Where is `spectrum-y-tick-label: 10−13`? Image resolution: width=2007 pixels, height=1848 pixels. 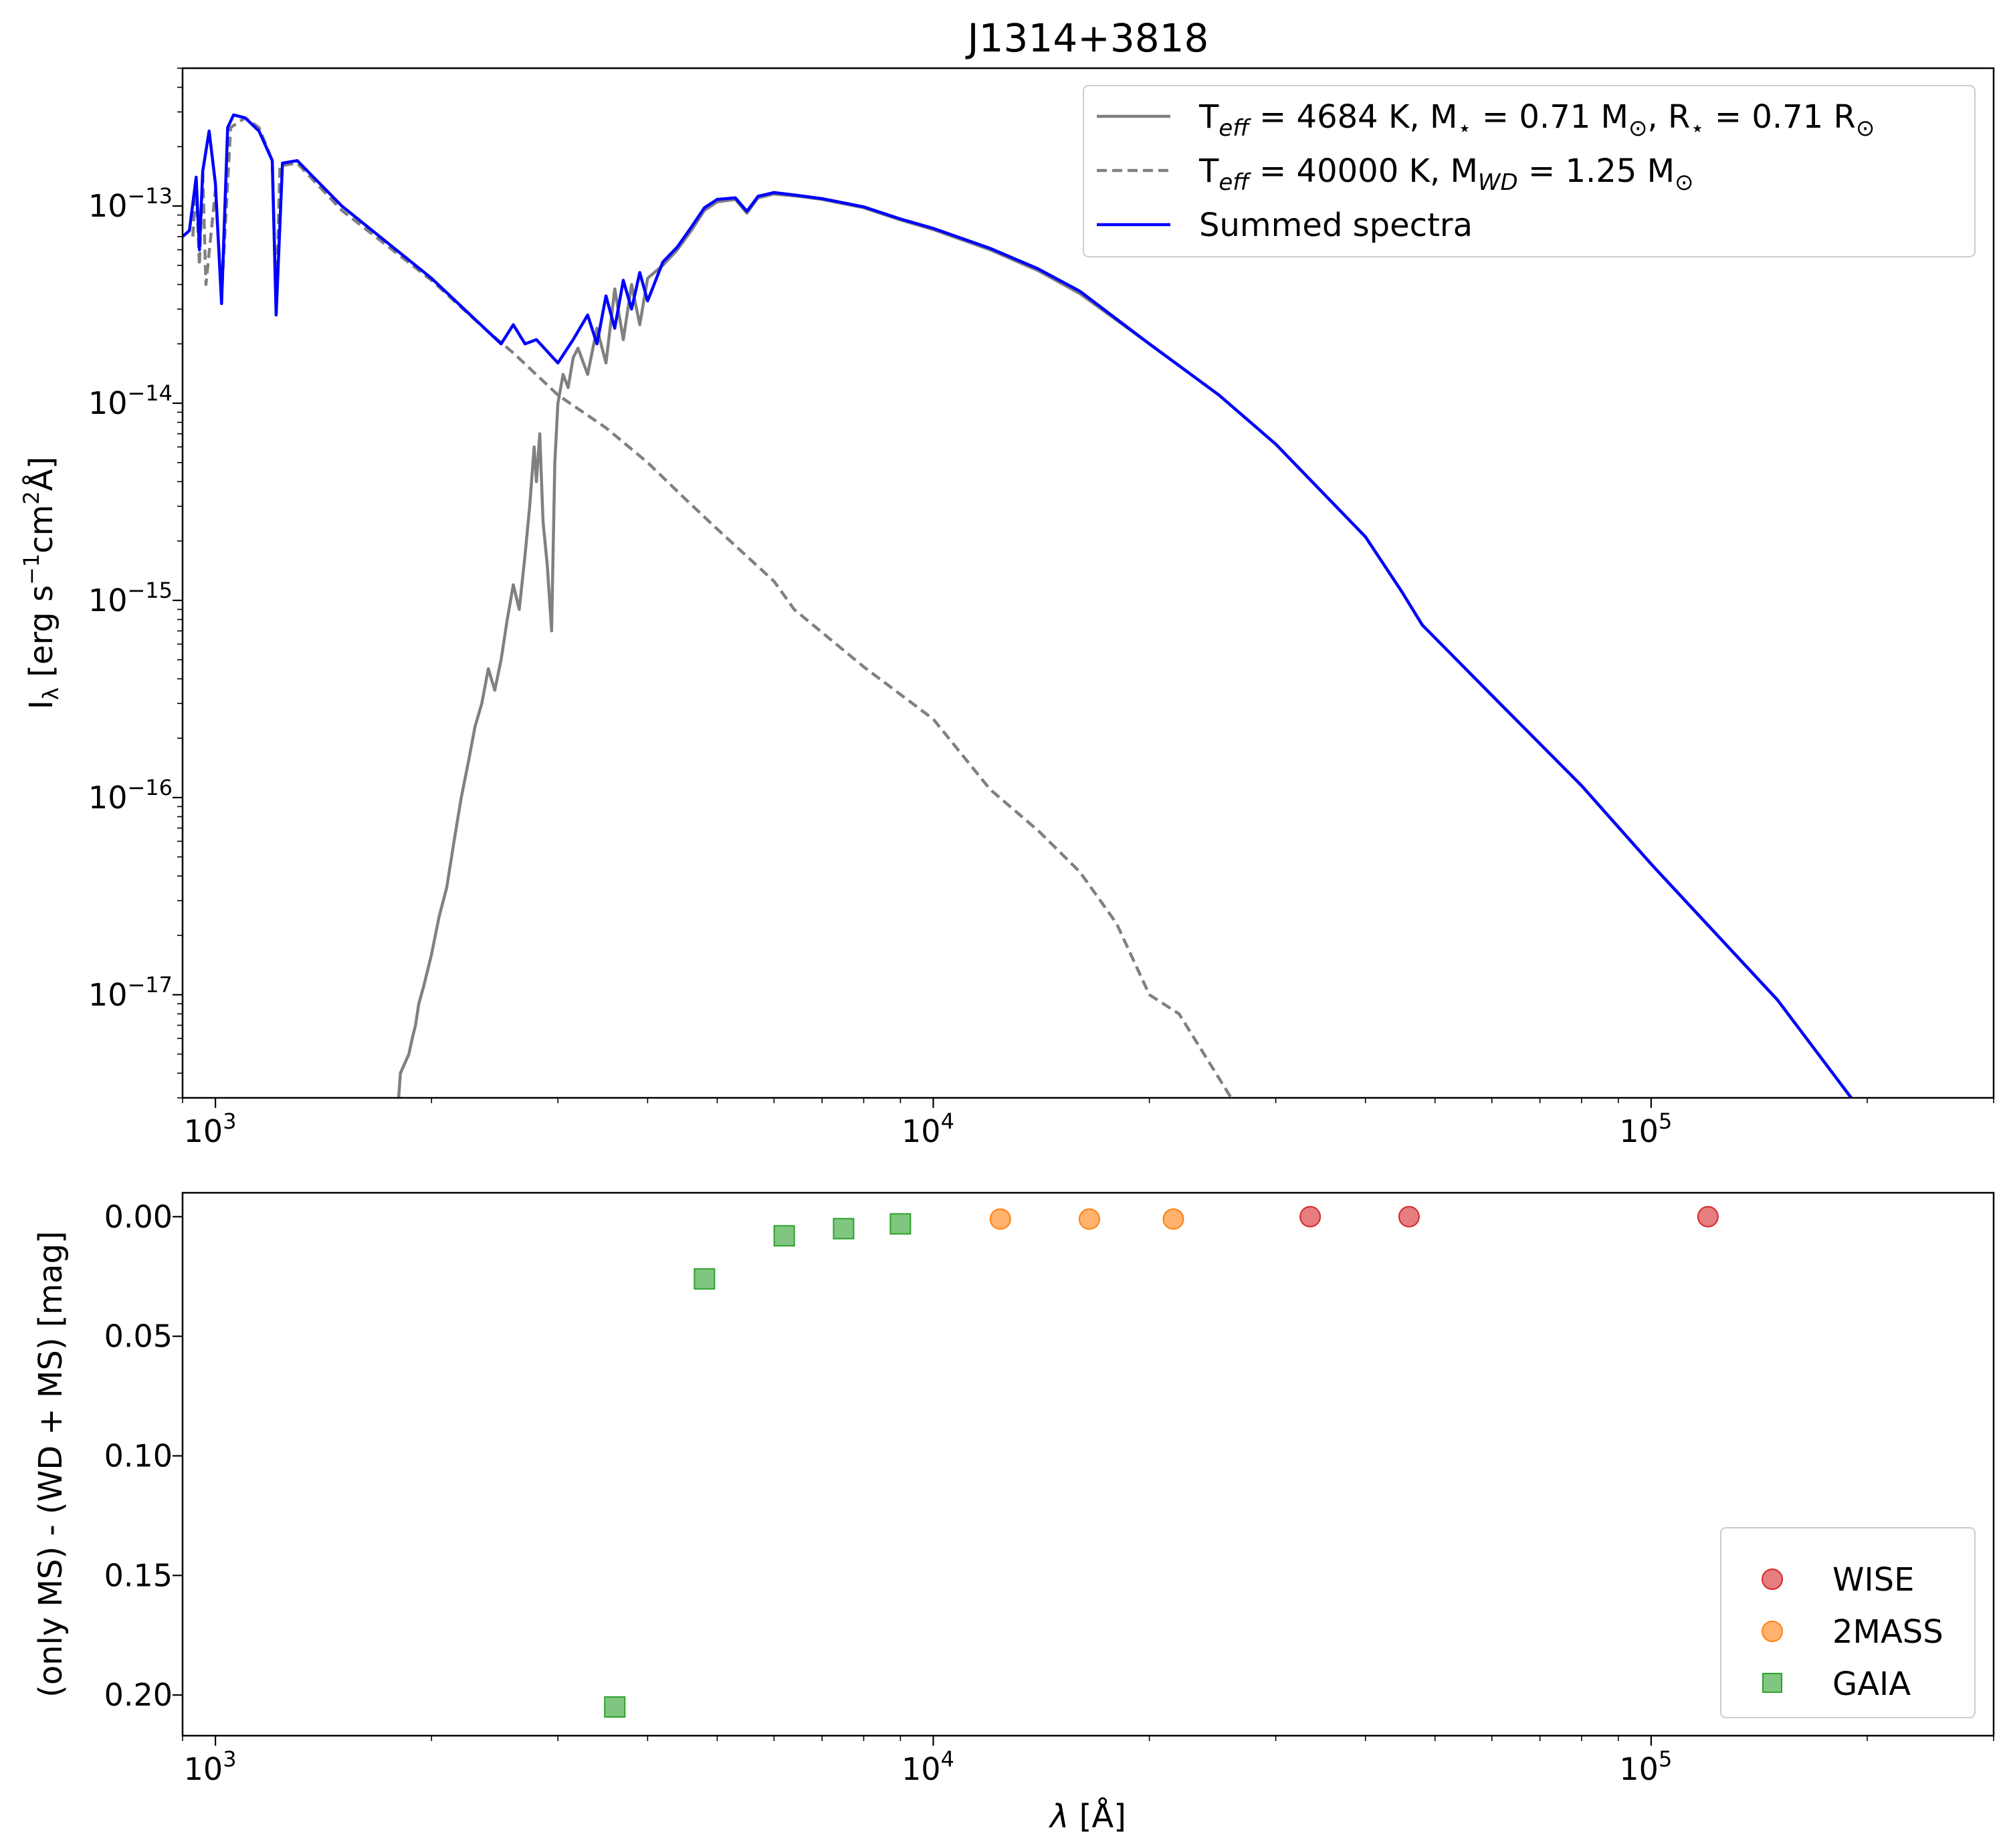 spectrum-y-tick-label: 10−13 is located at coordinates (130, 203).